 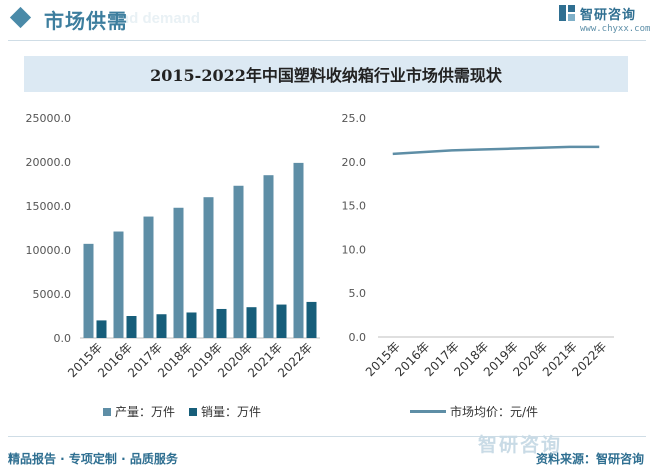 What do you see at coordinates (49, 206) in the screenshot?
I see `bar-ytick-label: 15000.0` at bounding box center [49, 206].